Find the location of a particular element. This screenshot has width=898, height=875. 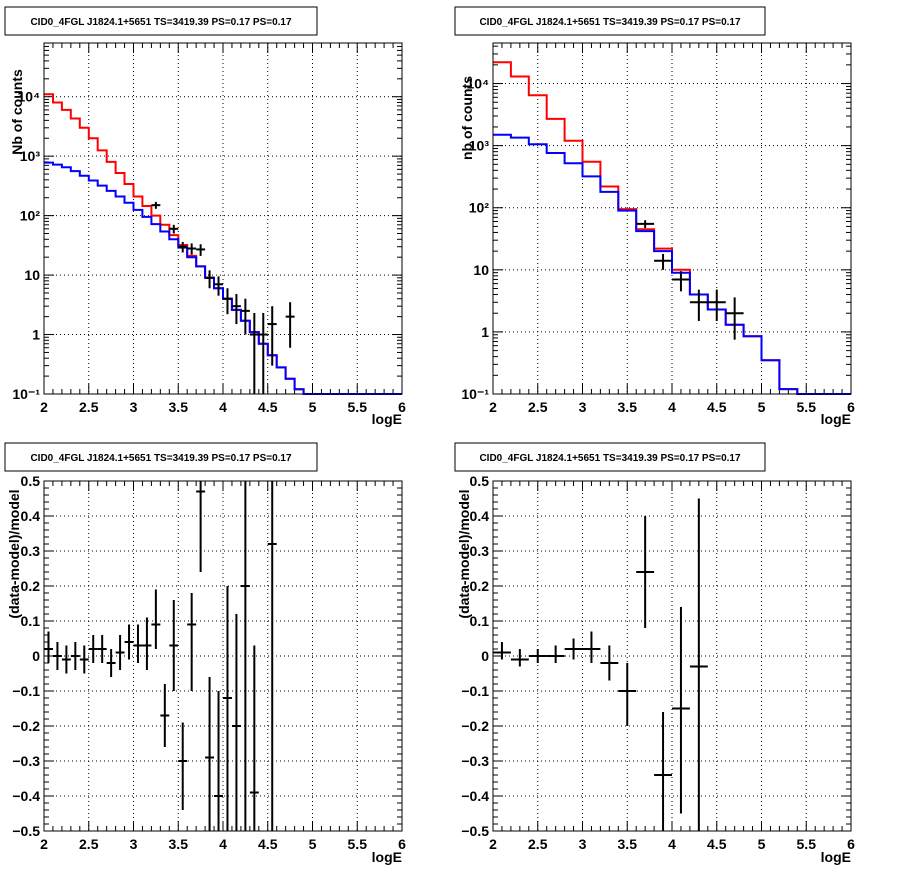

y-tick-label: 10⁴ is located at coordinates (29, 97).